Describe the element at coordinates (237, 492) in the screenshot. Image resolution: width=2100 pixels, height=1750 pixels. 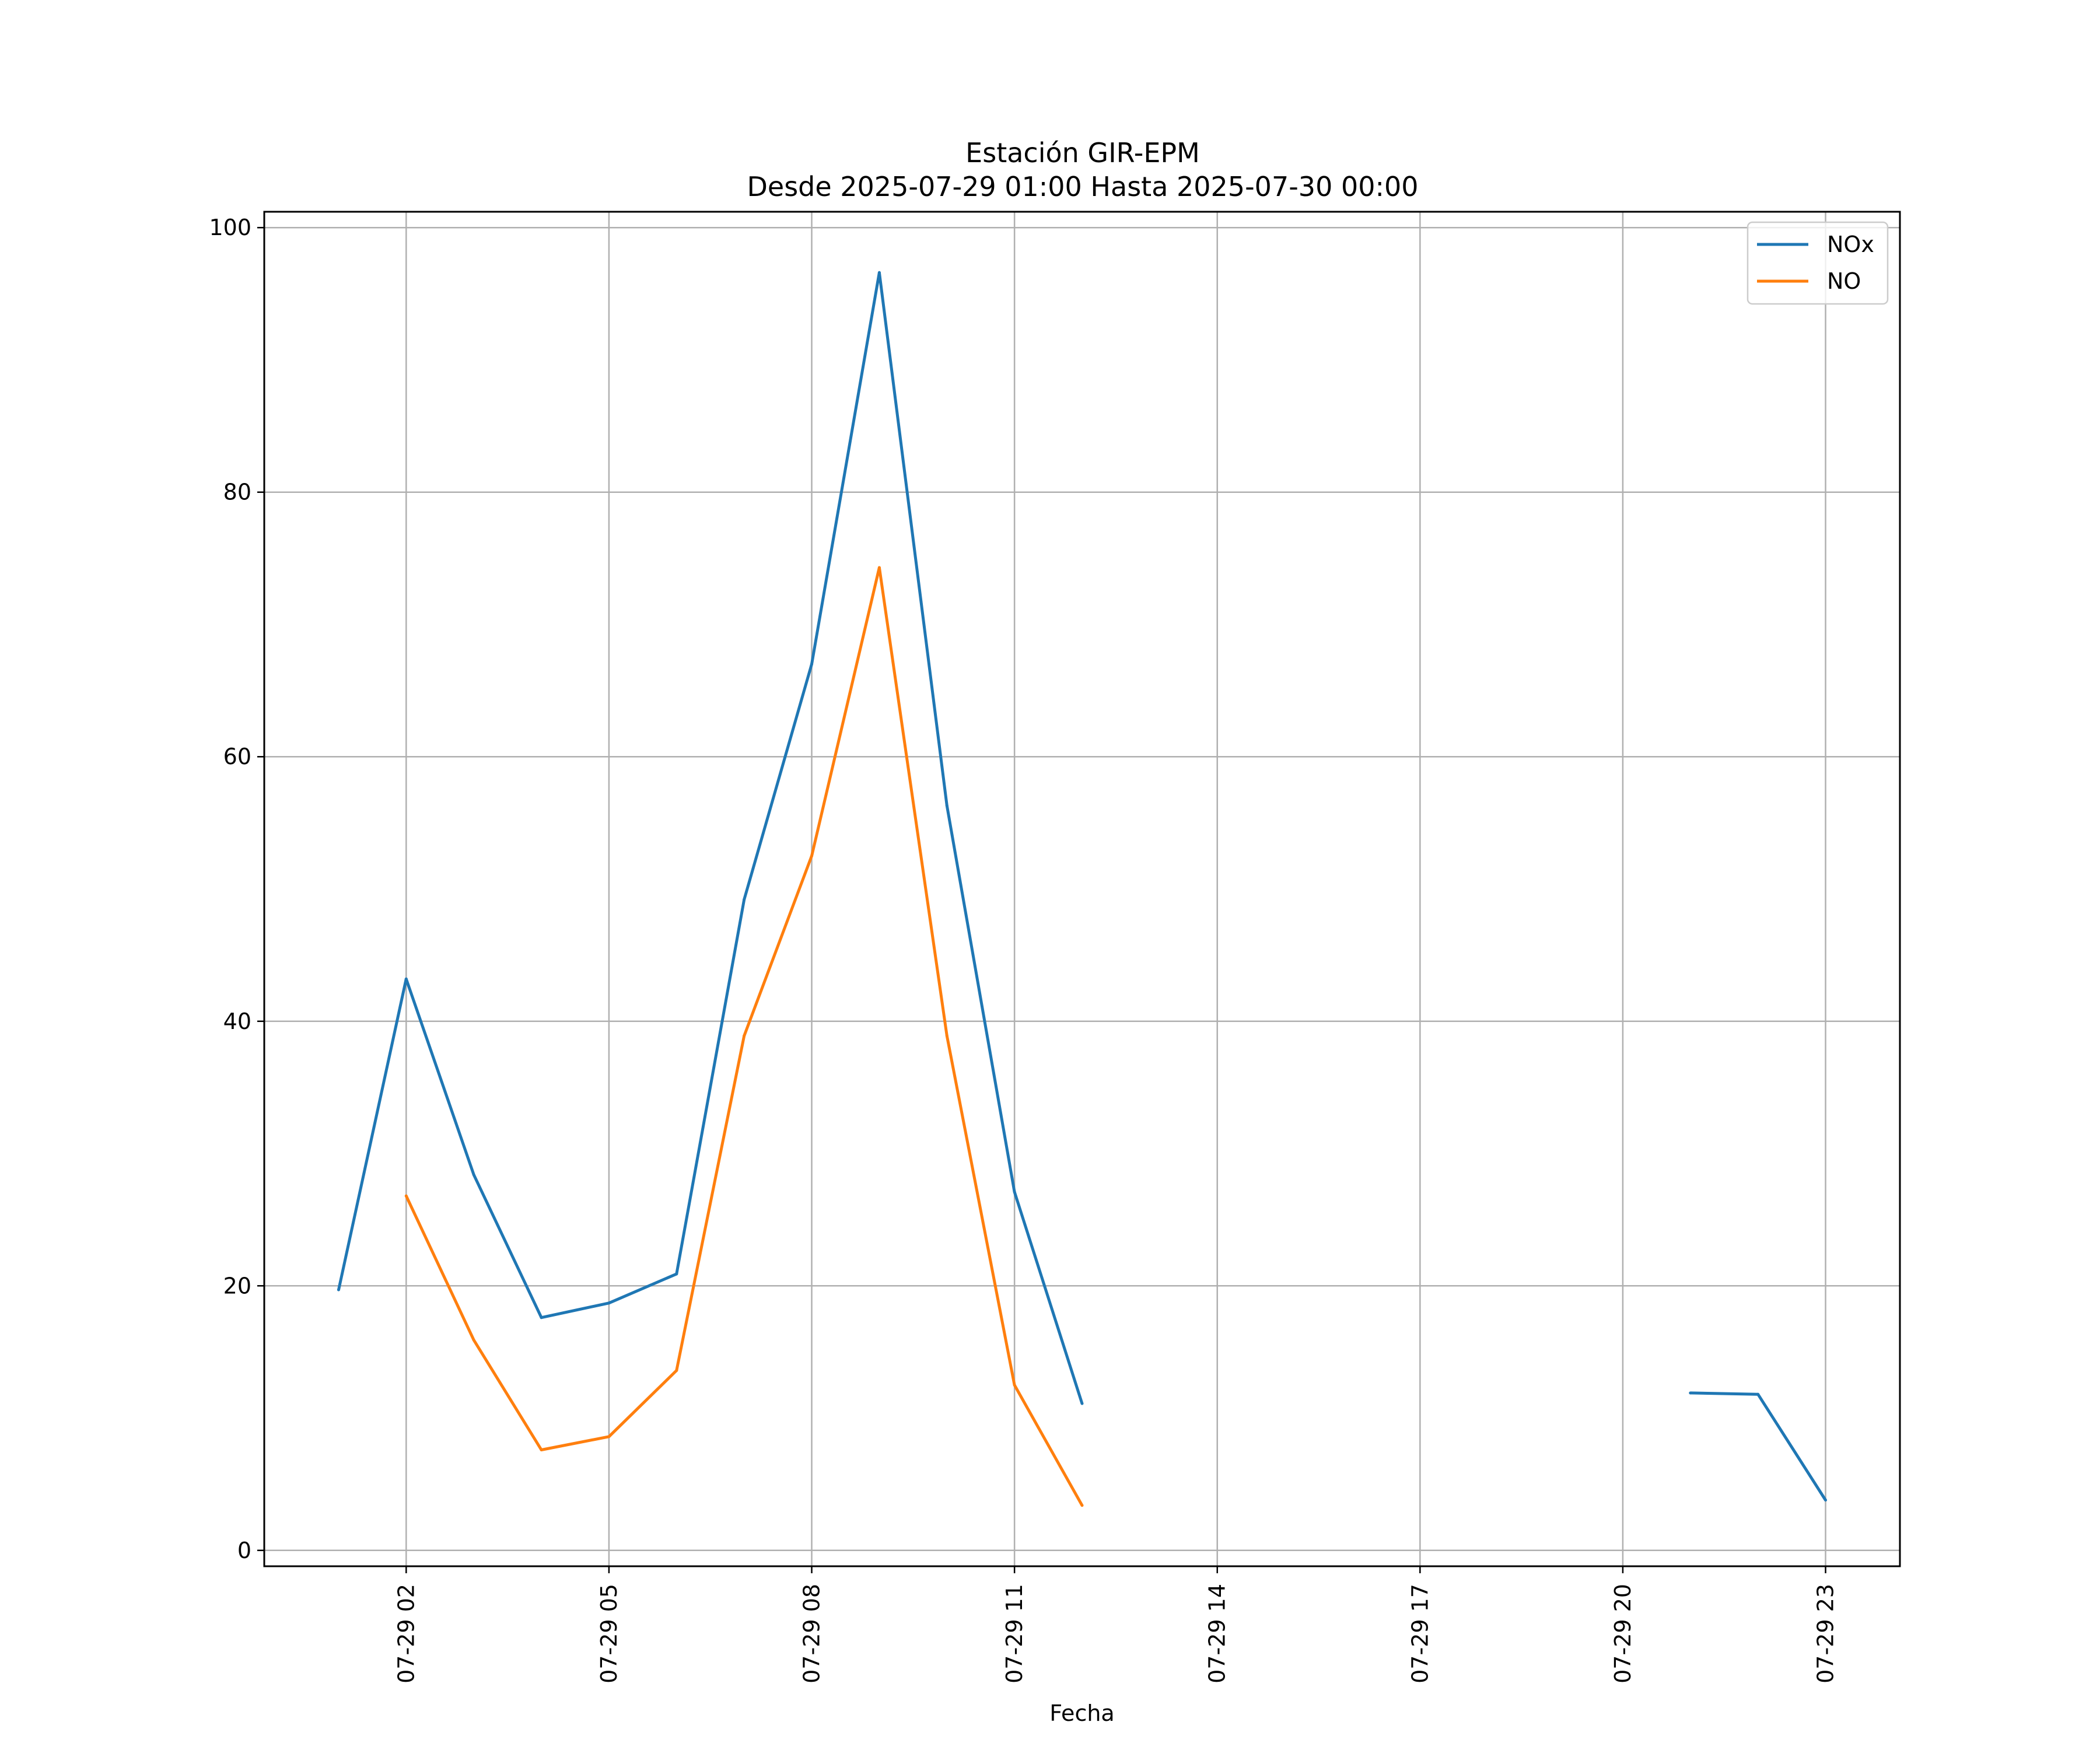
I see `y-tick-label-80: 80` at that location.